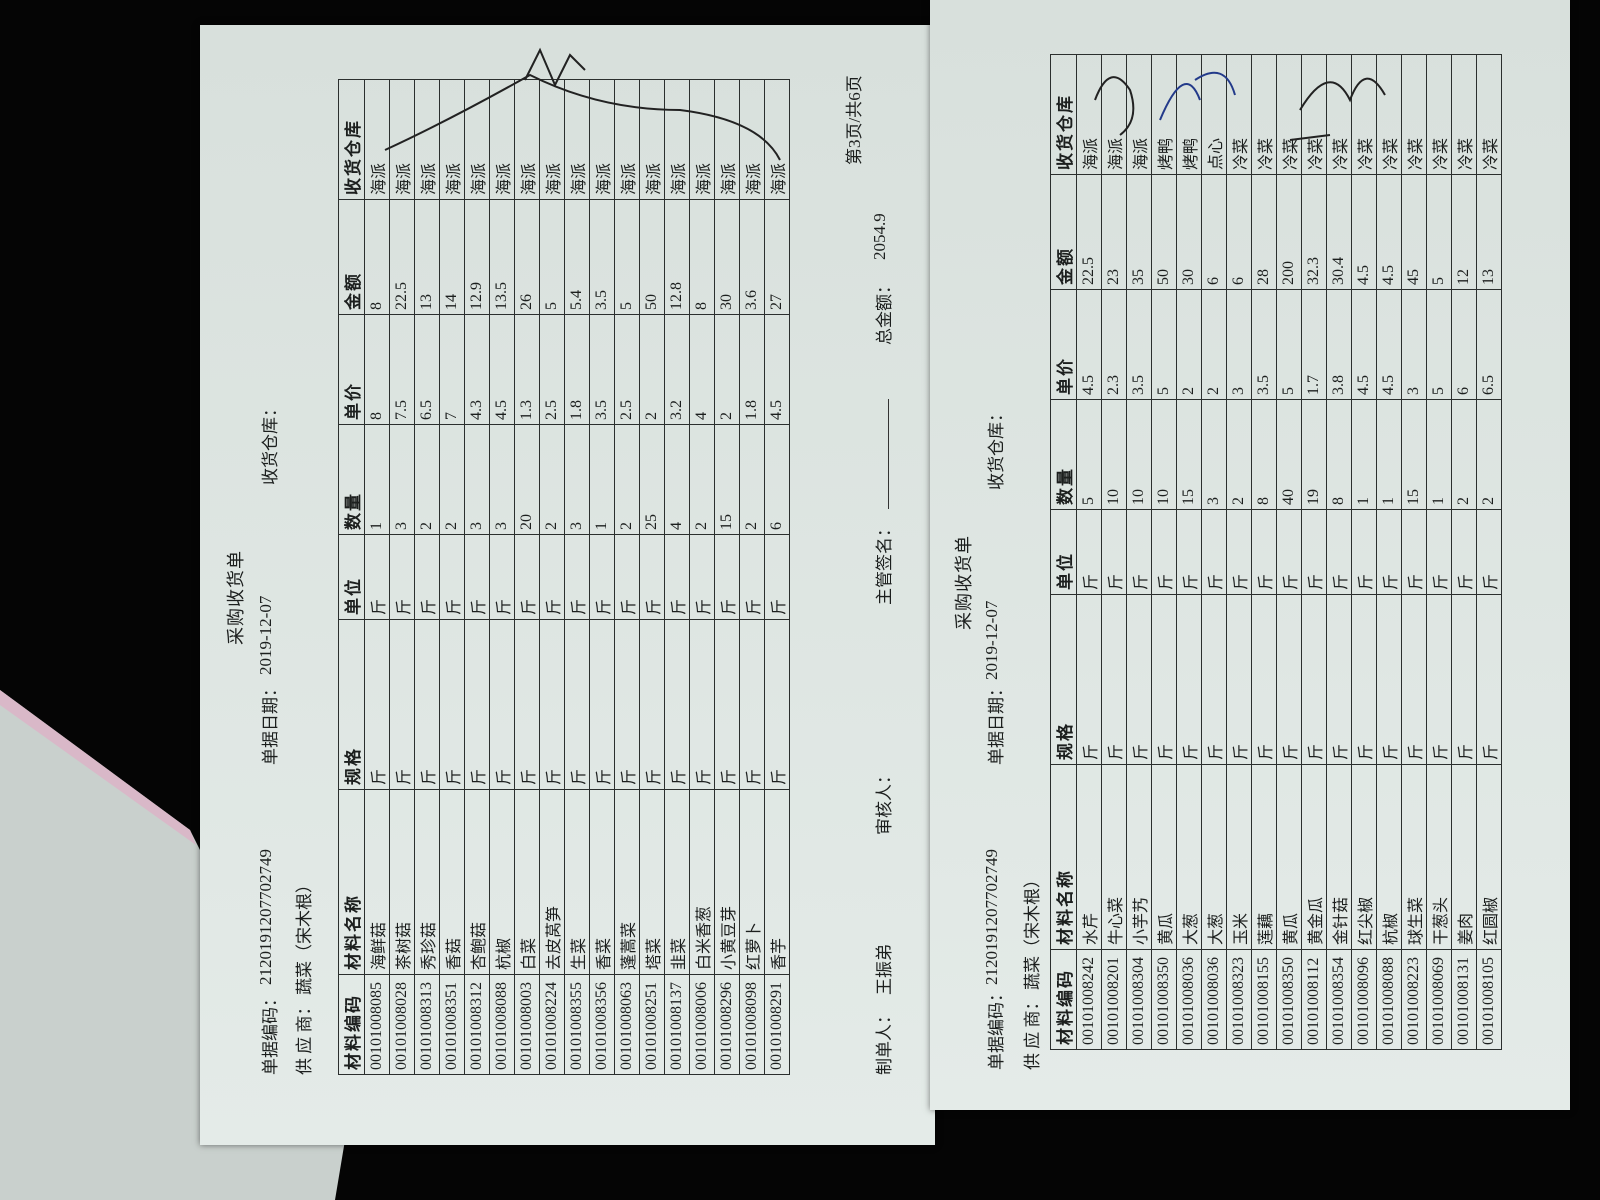 The image size is (1600, 1200). Describe the element at coordinates (527, 882) in the screenshot. I see `table-cell: 白菜` at that location.